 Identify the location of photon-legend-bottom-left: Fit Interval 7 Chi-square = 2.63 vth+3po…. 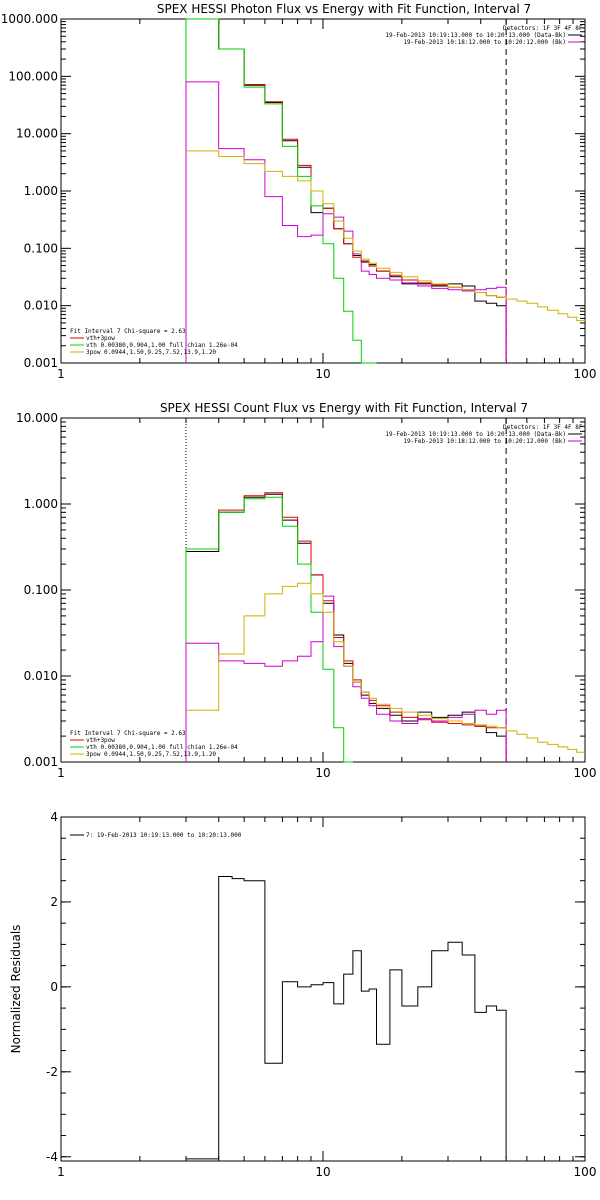
(154, 342).